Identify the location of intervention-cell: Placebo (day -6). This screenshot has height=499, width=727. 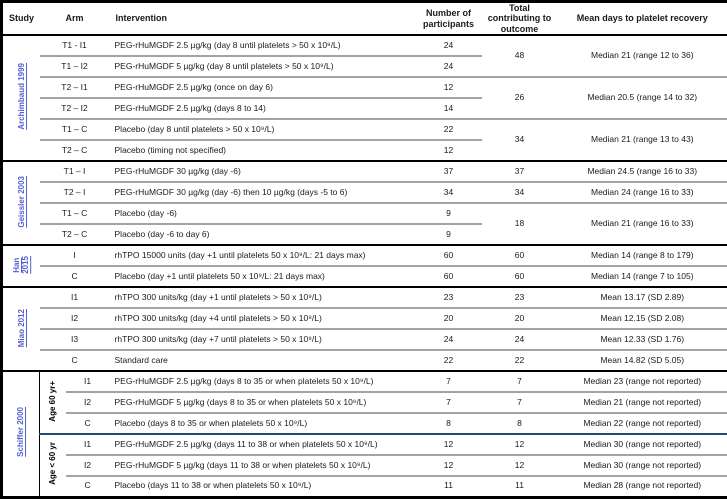
(263, 213).